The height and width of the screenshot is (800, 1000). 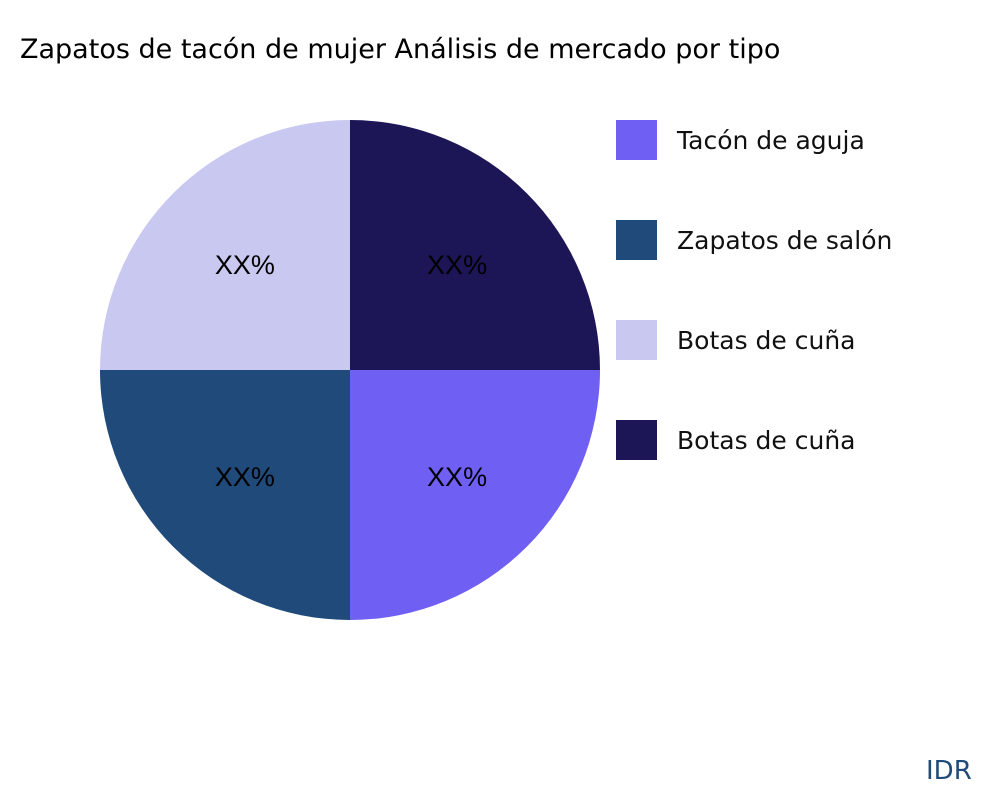 What do you see at coordinates (949, 771) in the screenshot?
I see `watermark: IDR` at bounding box center [949, 771].